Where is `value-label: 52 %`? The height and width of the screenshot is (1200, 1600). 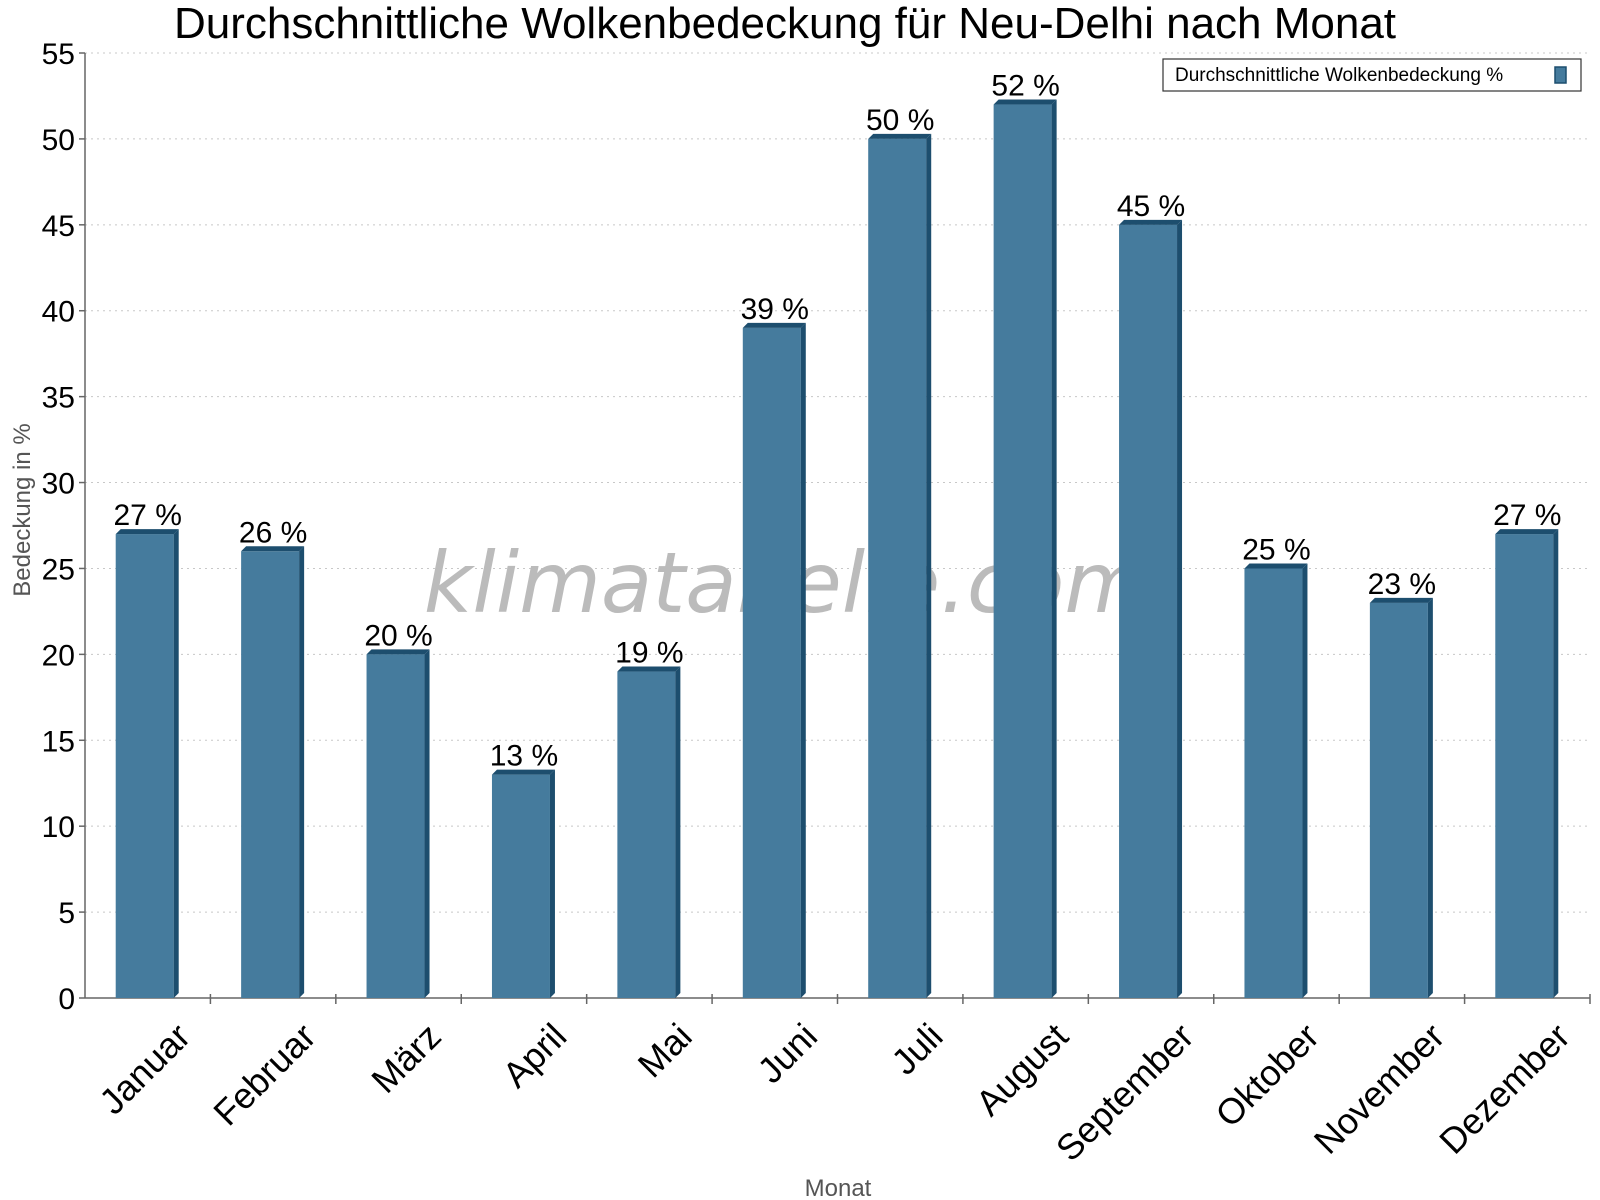 value-label: 52 % is located at coordinates (1025, 86).